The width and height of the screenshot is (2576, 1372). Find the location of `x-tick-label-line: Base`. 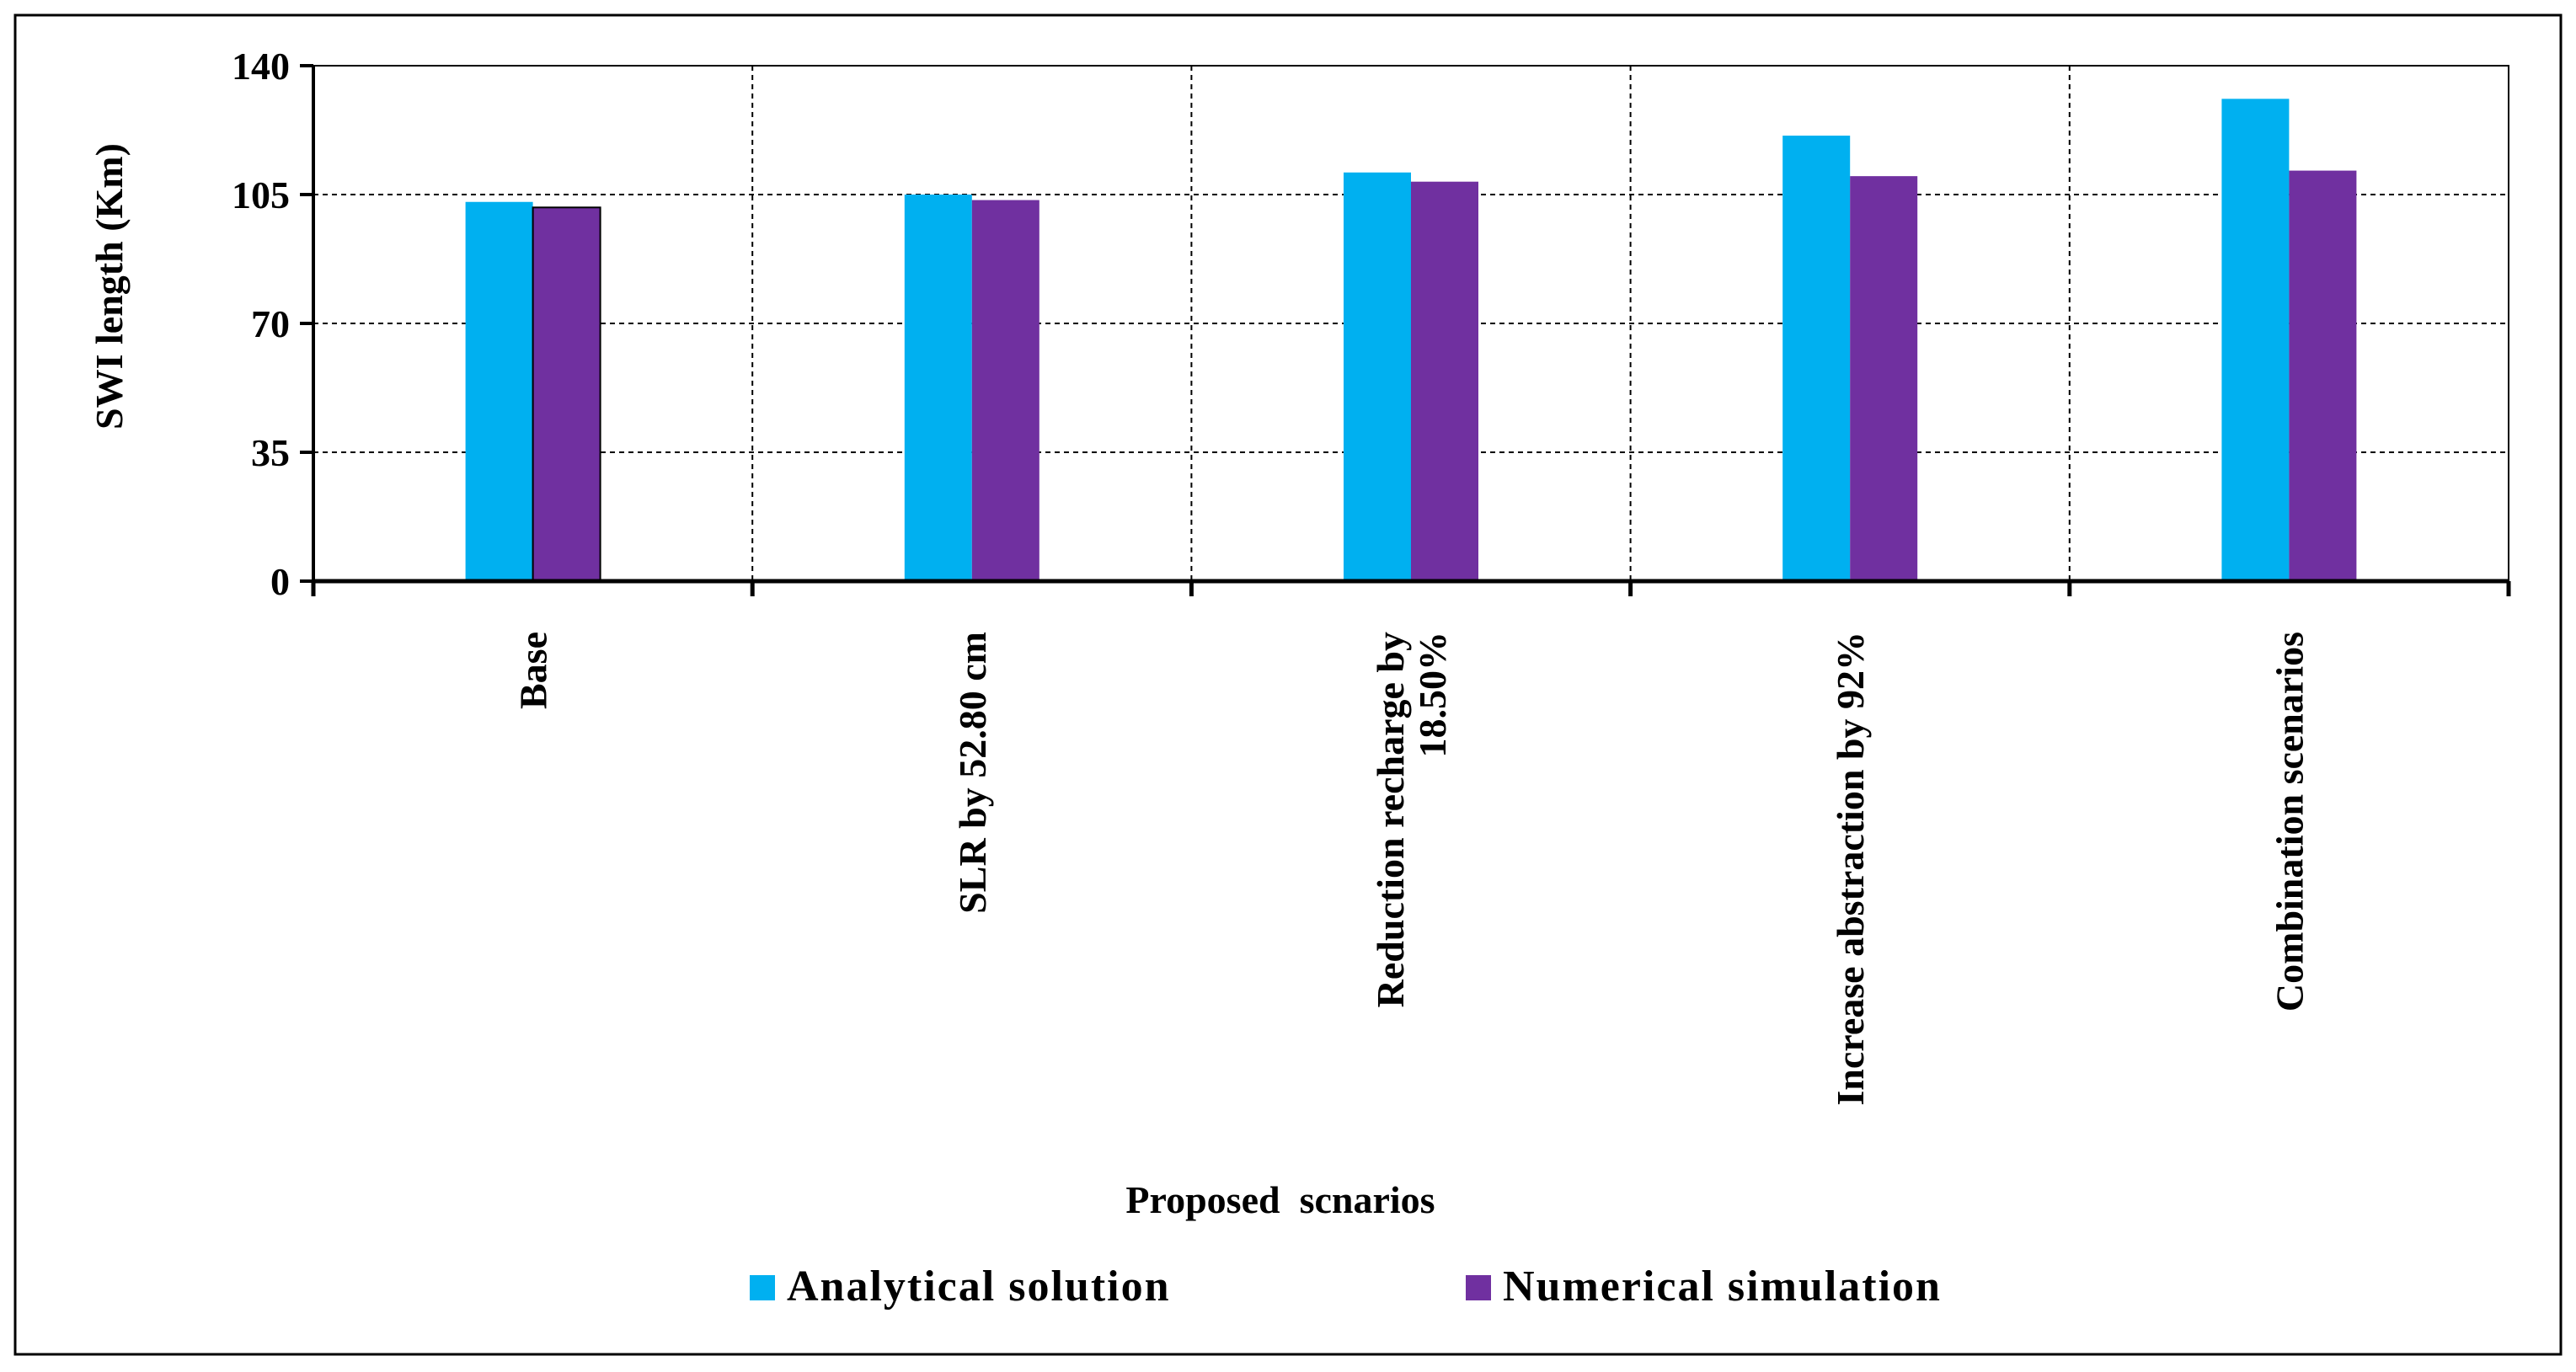

x-tick-label-line: Base is located at coordinates (533, 670).